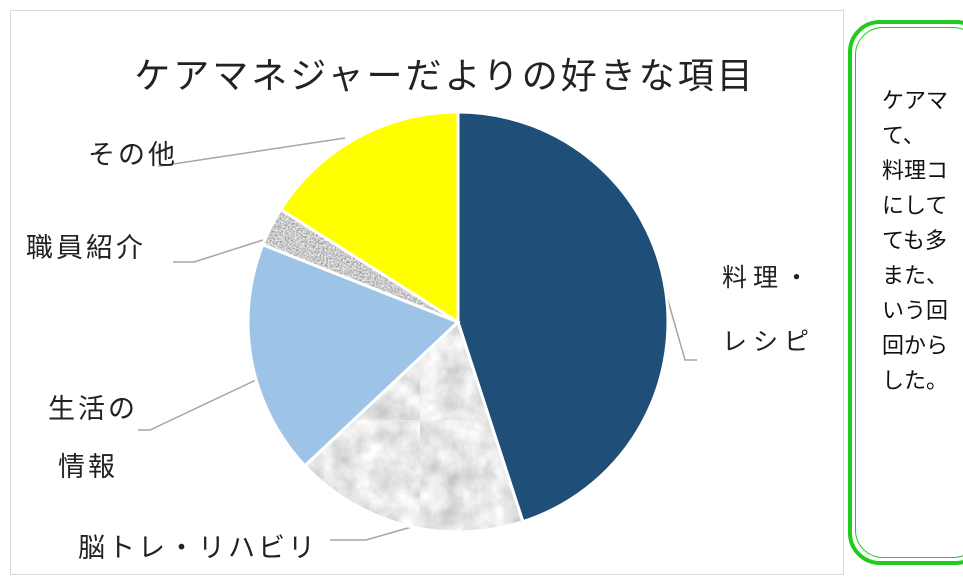  Describe the element at coordinates (373, 533) in the screenshot. I see `leader-line-brain-training` at that location.